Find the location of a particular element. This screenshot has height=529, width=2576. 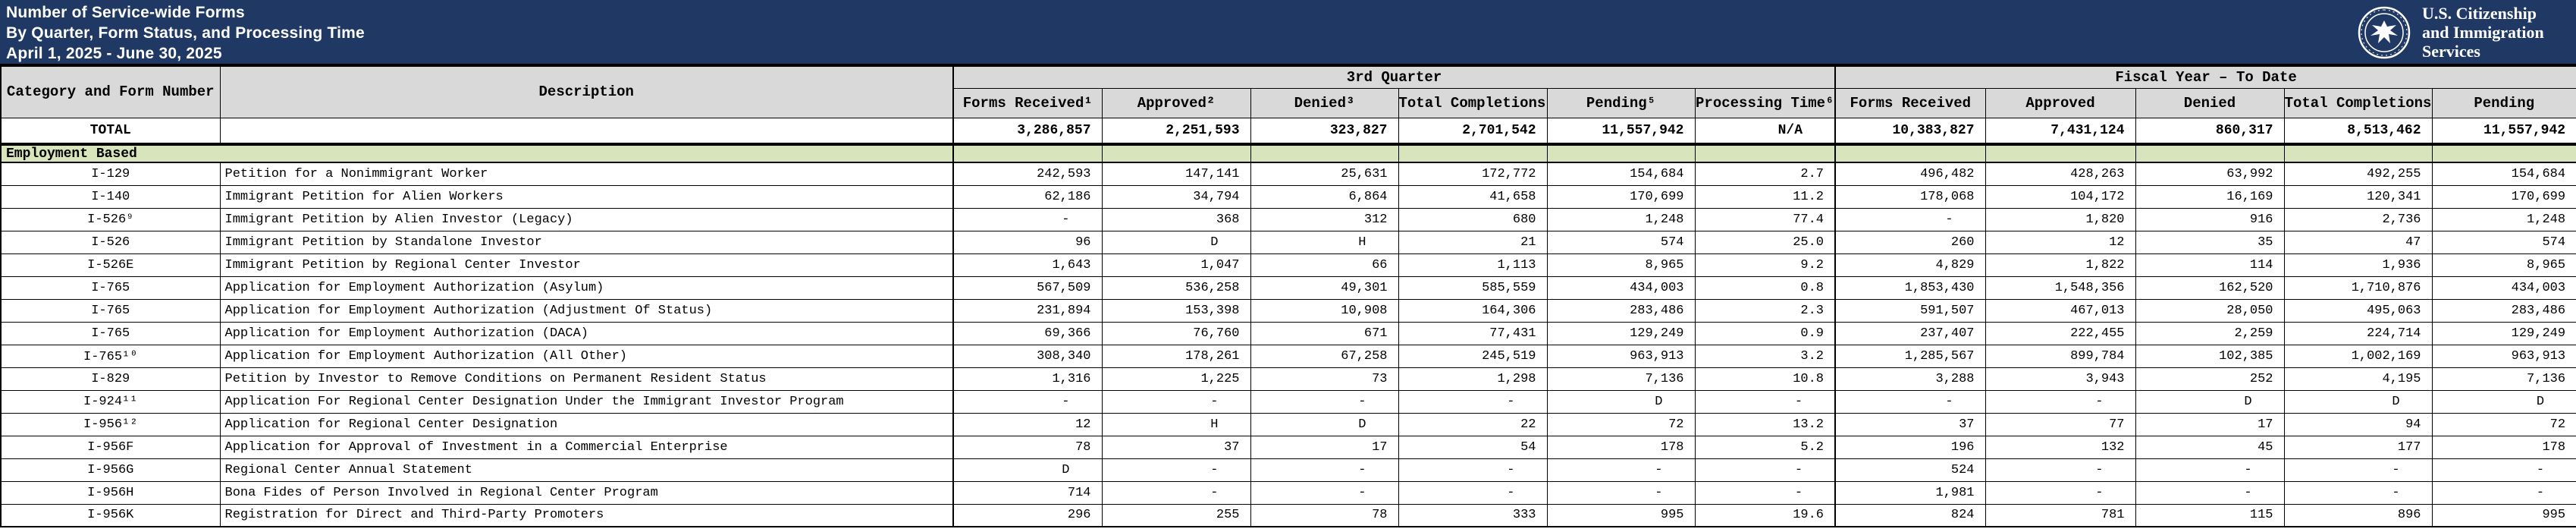

value-cell: 49,301 is located at coordinates (1324, 288).